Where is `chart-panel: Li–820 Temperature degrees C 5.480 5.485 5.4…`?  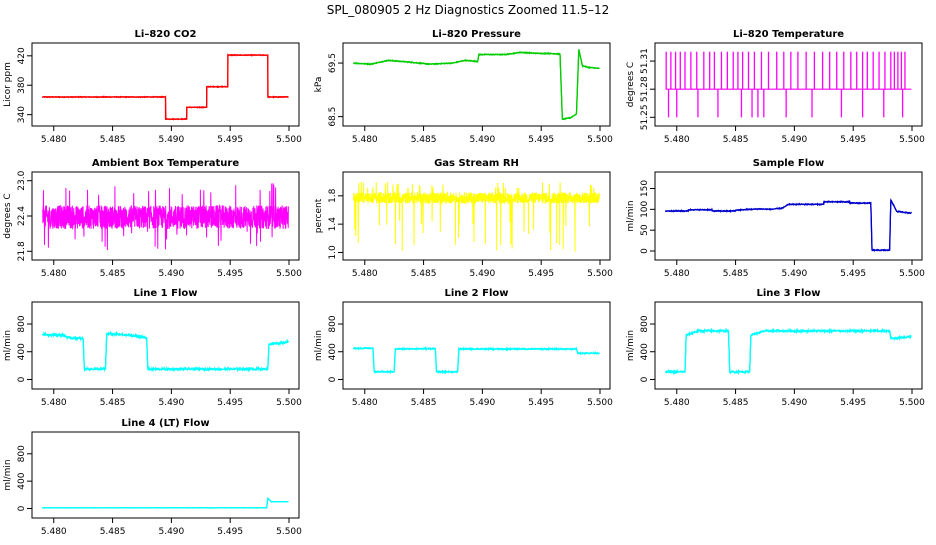 chart-panel: Li–820 Temperature degrees C 5.480 5.485 5.4… is located at coordinates (775, 87).